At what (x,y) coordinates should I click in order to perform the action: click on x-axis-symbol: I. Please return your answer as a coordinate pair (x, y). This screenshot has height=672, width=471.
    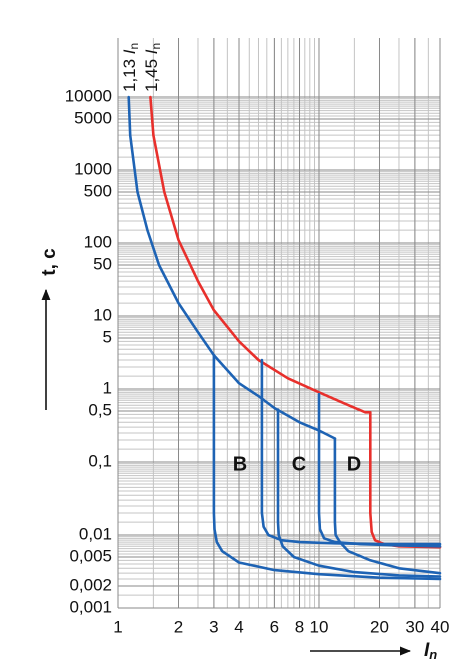
    Looking at the image, I should click on (427, 650).